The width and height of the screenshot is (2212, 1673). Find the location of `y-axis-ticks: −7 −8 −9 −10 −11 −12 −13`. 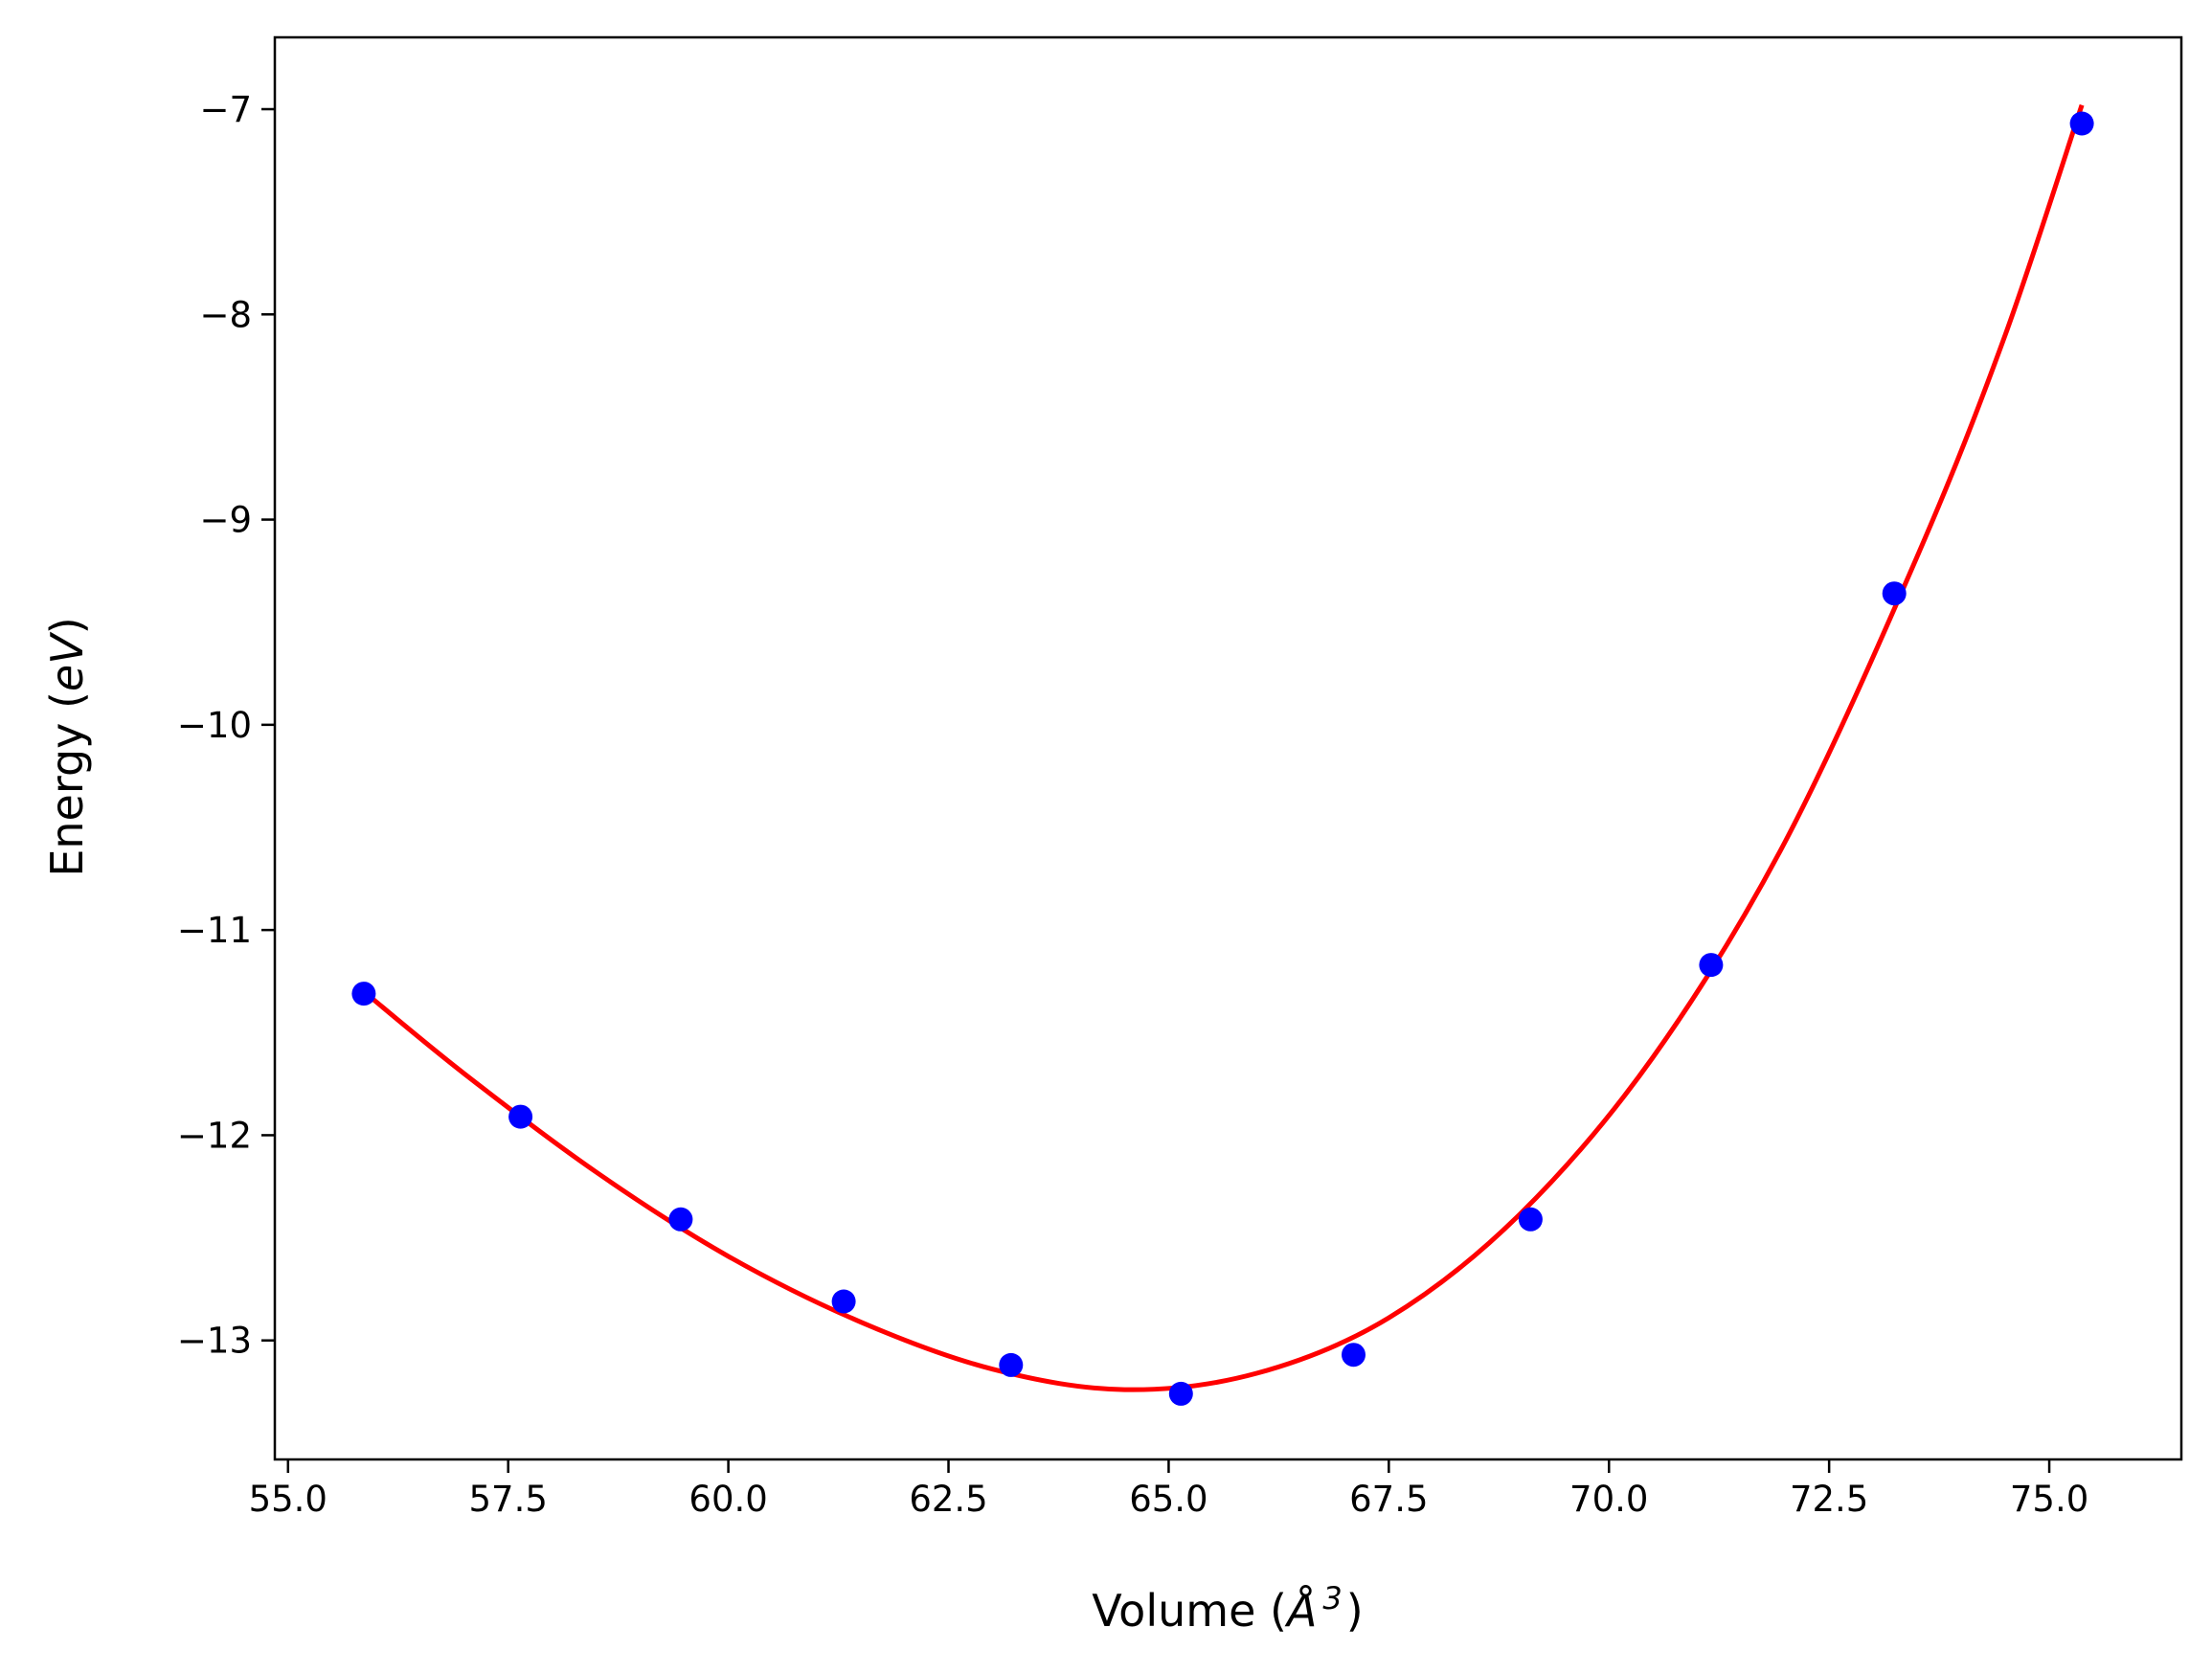

y-axis-ticks: −7 −8 −9 −10 −11 −12 −13 is located at coordinates (226, 725).